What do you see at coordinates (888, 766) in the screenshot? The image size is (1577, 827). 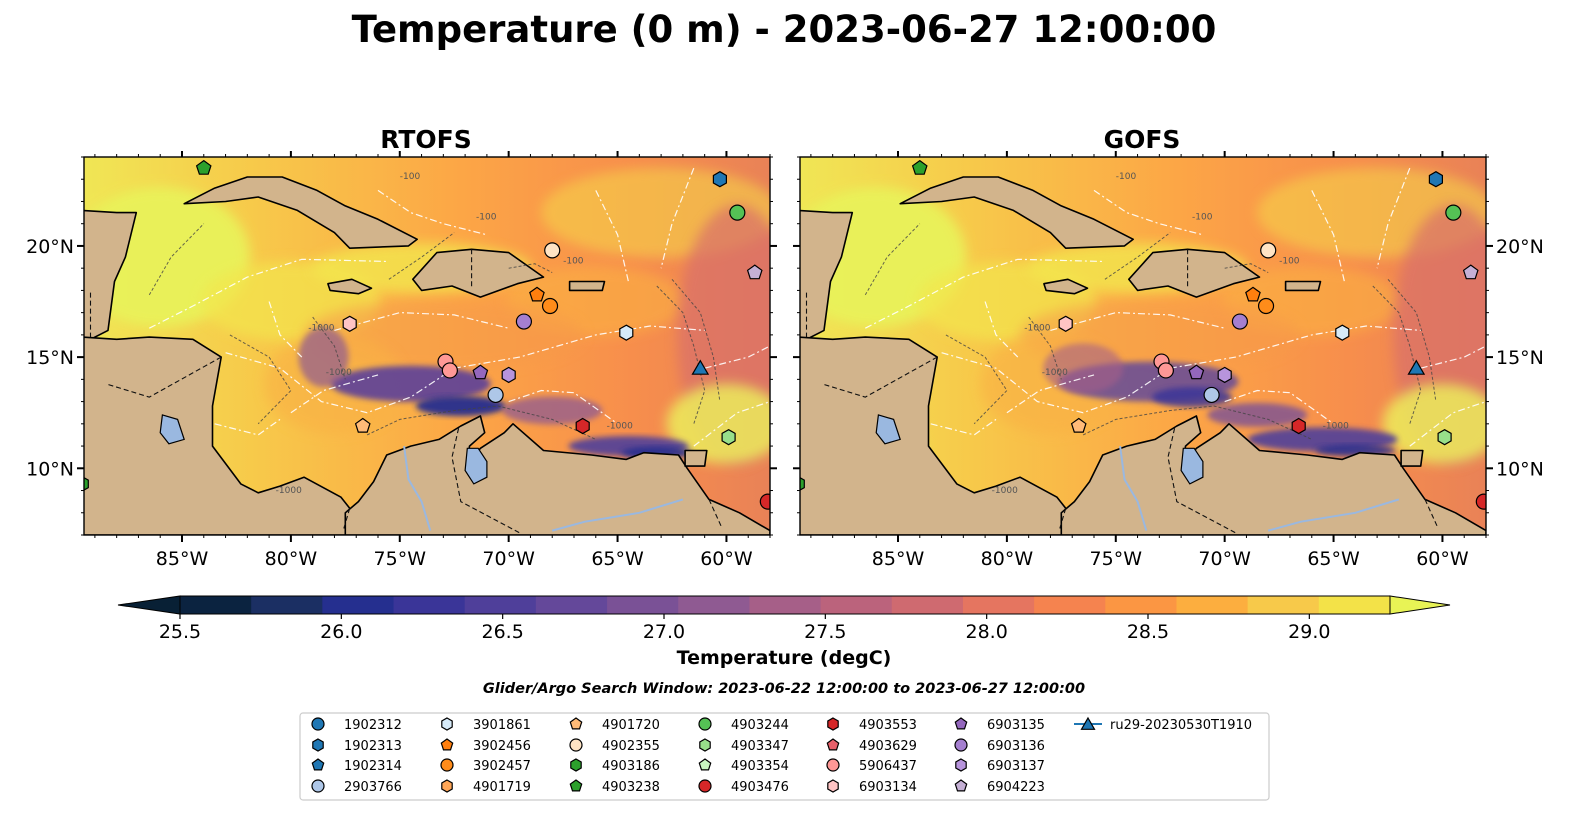 I see `legend-entry-label: 5906437` at bounding box center [888, 766].